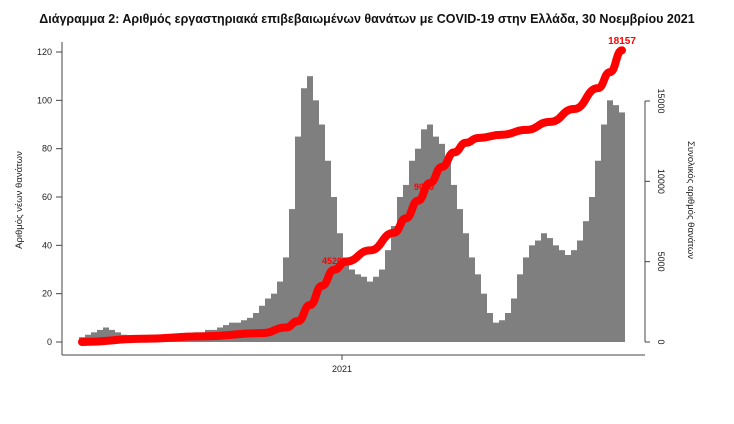 This screenshot has height=424, width=734. I want to click on y2-tick-label: 10000, so click(661, 181).